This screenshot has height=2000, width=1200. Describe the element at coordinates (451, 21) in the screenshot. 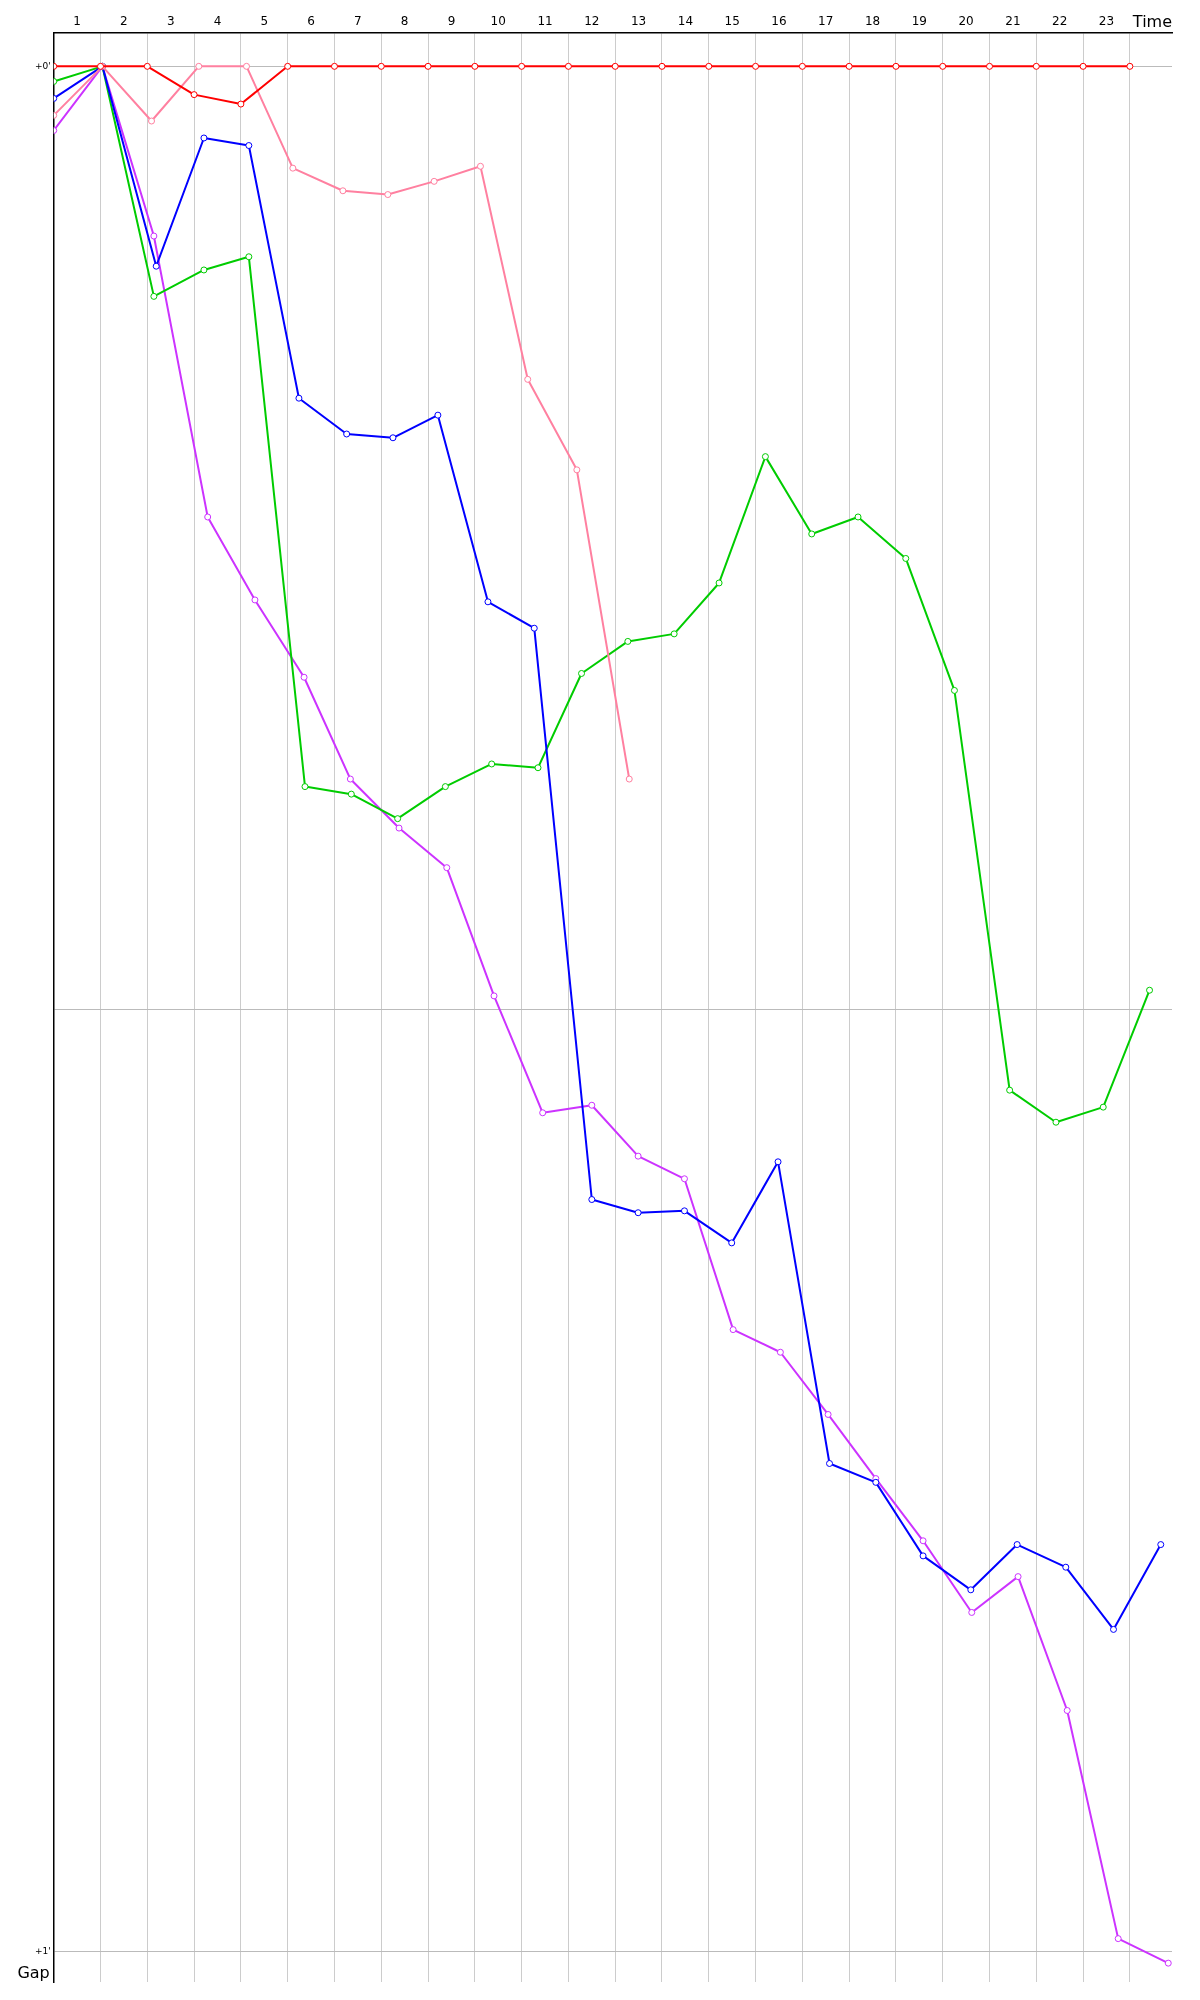

I see `x-tick-label: 9` at that location.